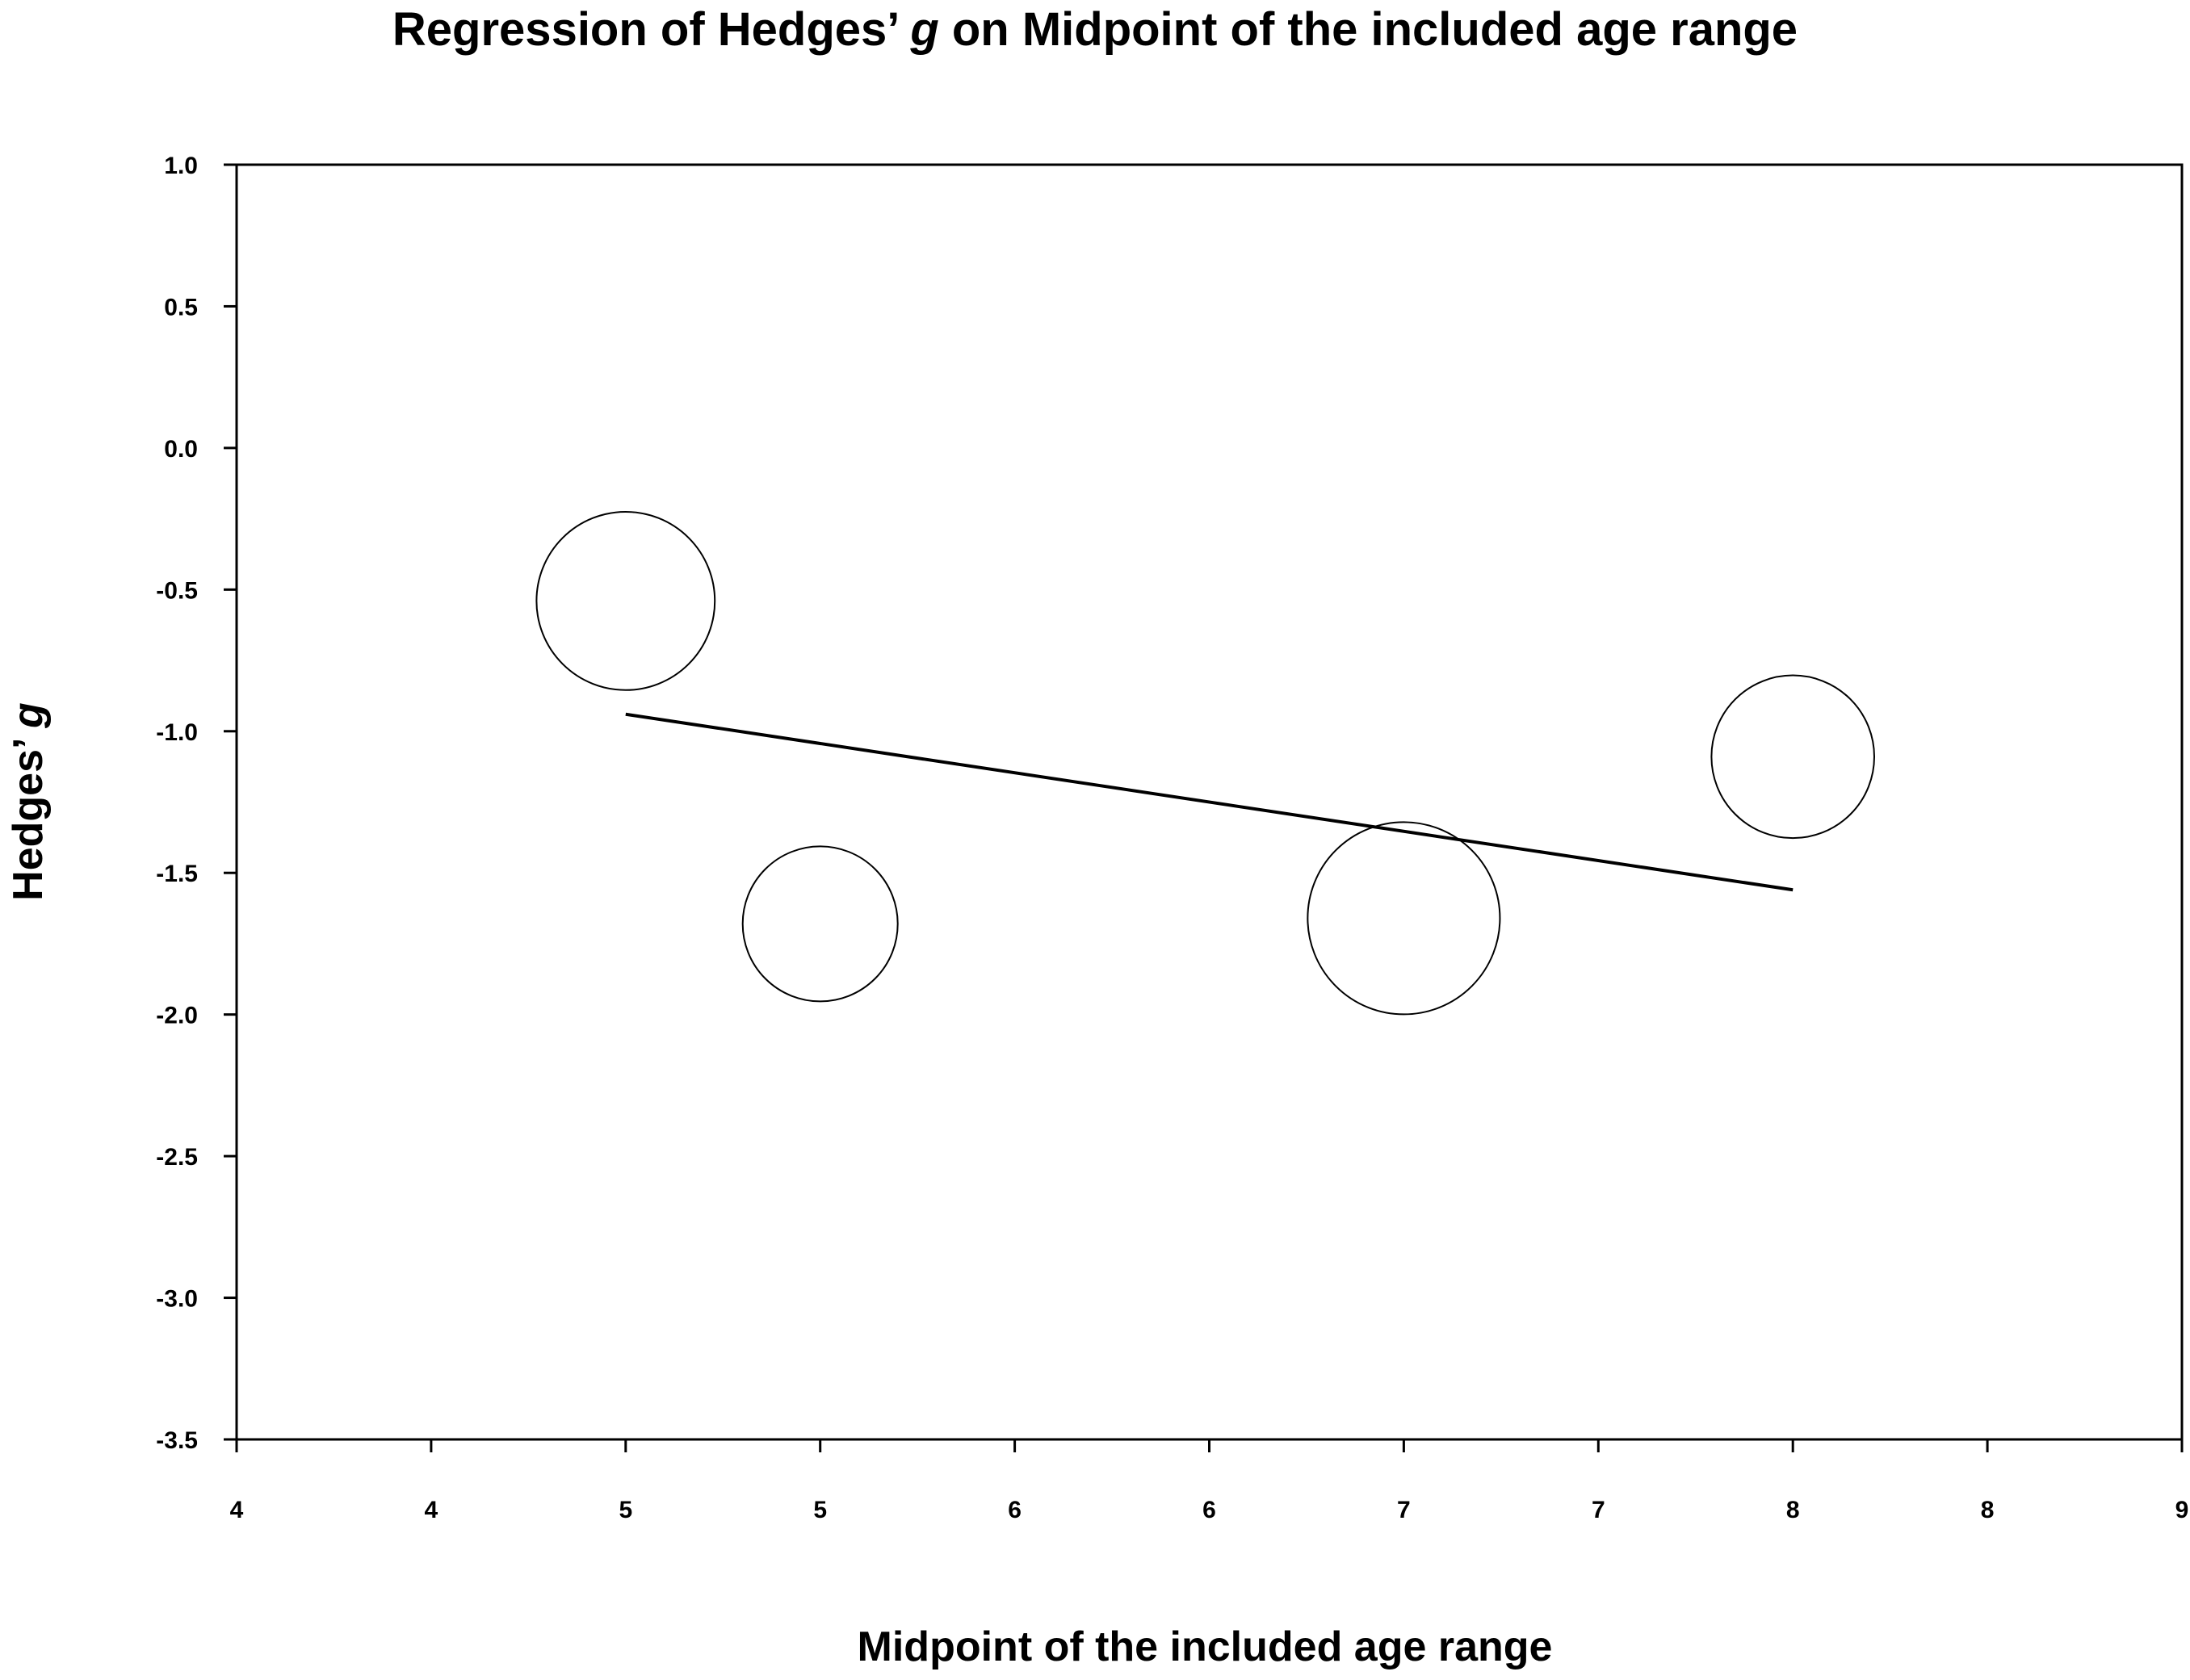 The image size is (2190, 1680). What do you see at coordinates (28, 814) in the screenshot?
I see `y-axis-label-part-1: Hedges’` at bounding box center [28, 814].